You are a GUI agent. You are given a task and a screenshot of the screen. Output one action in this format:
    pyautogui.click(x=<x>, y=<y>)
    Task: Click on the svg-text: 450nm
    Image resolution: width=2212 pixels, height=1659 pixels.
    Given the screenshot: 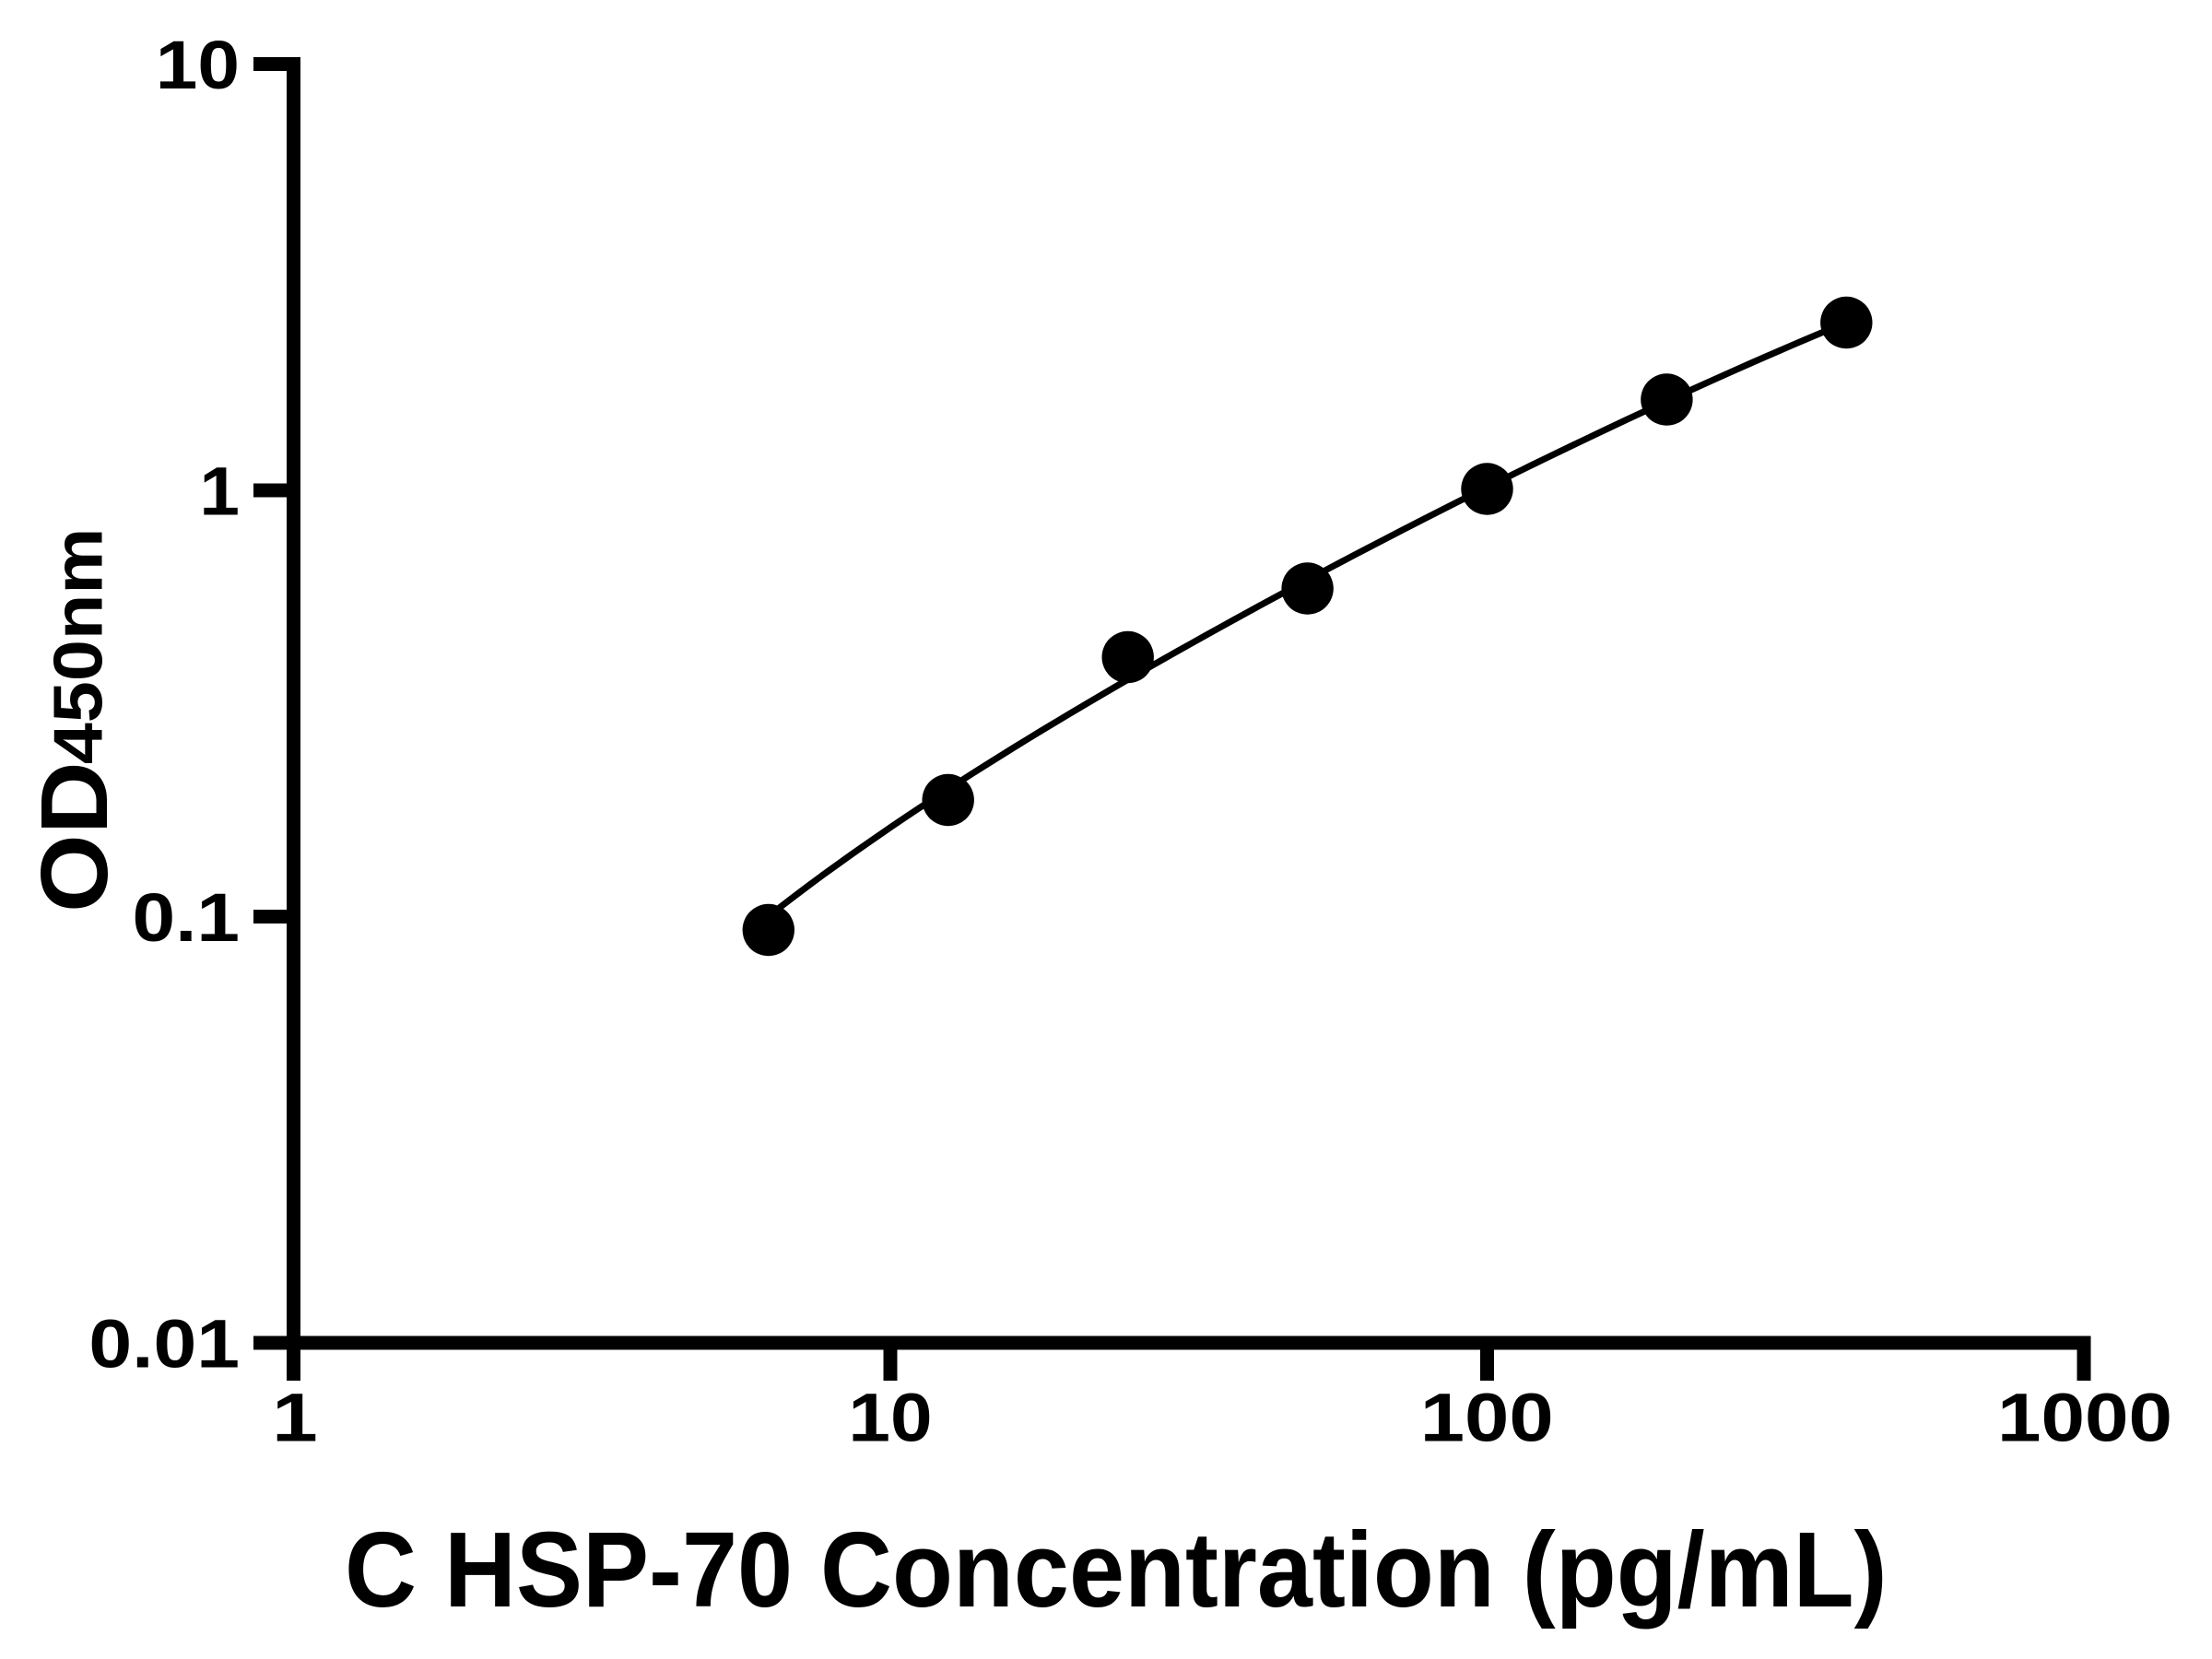 What is the action you would take?
    pyautogui.click(x=78, y=646)
    